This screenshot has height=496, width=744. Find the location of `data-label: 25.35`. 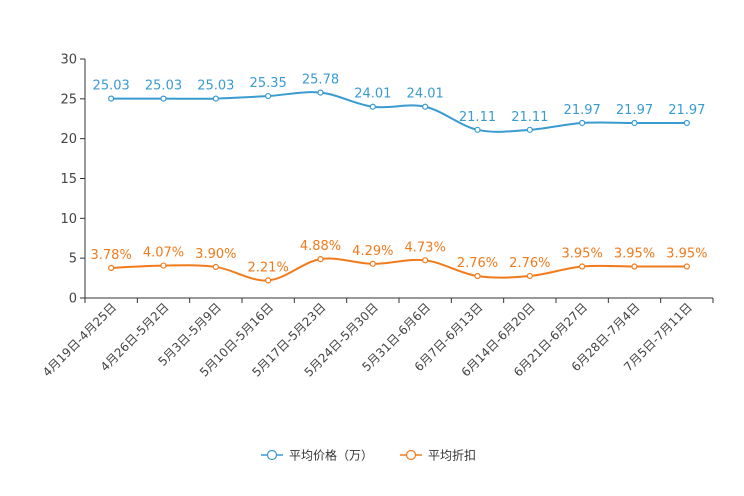

data-label: 25.35 is located at coordinates (268, 83).